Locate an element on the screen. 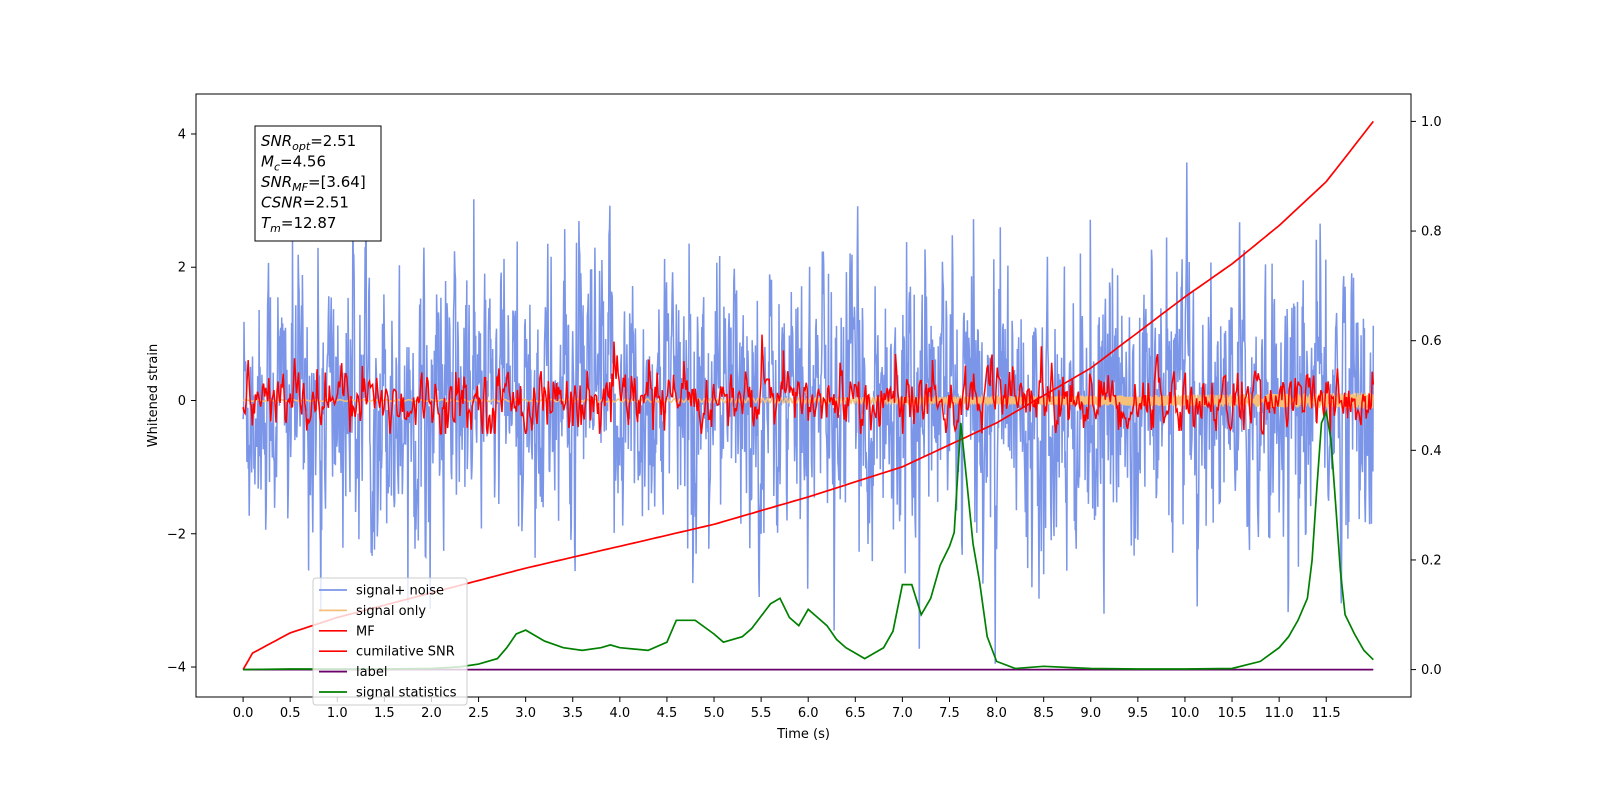  annotation-symbol: T is located at coordinates (266, 223).